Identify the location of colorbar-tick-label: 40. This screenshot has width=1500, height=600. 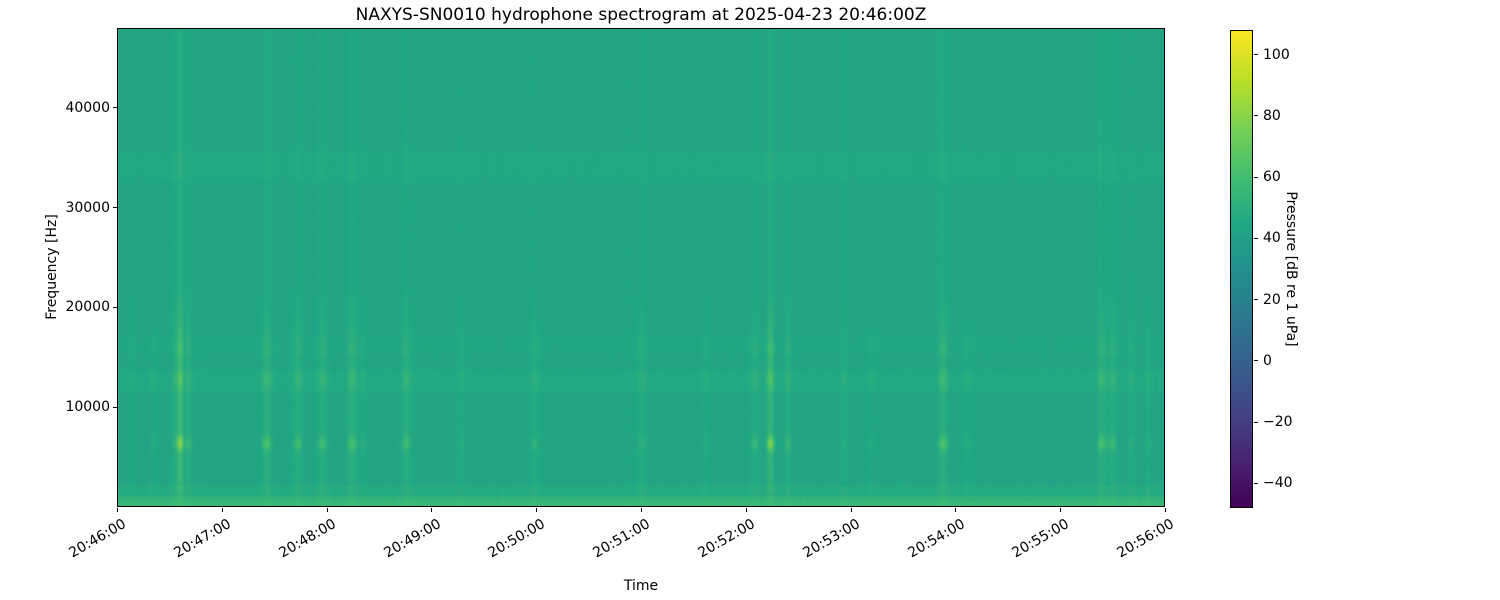
(1272, 238).